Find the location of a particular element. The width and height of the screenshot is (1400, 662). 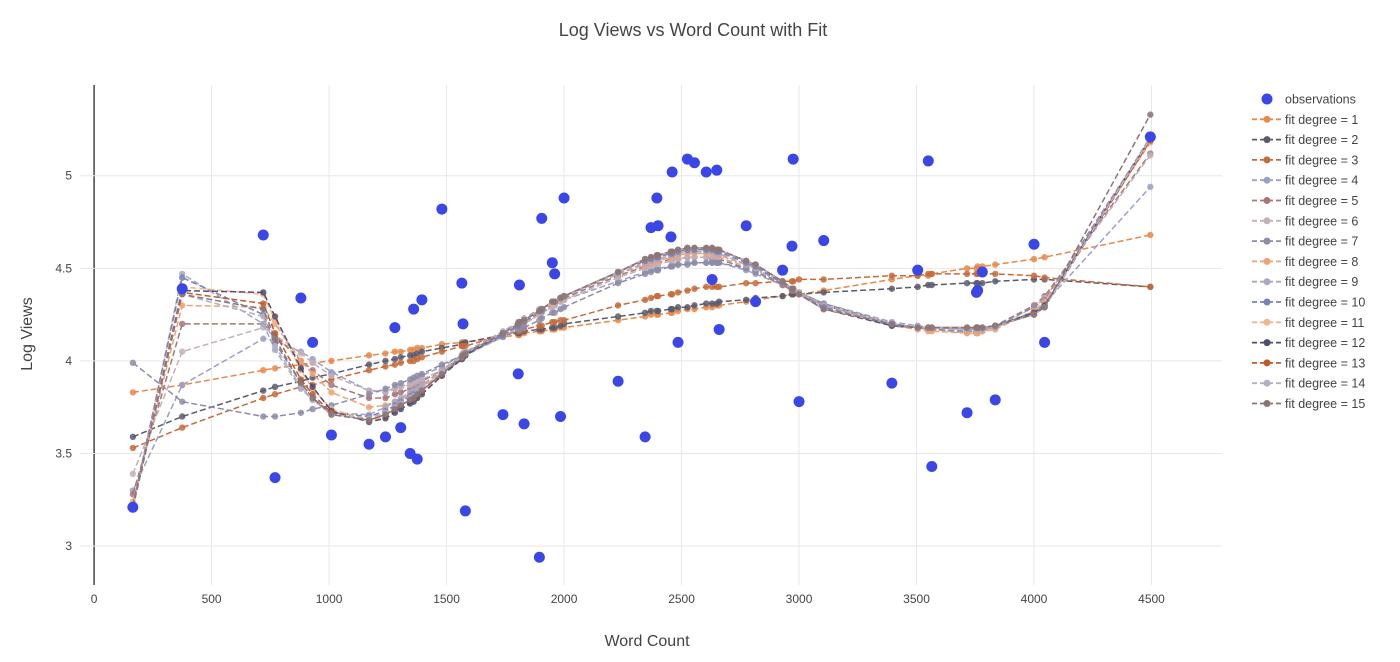

legend-item: fit degree = 4 is located at coordinates (1305, 181).